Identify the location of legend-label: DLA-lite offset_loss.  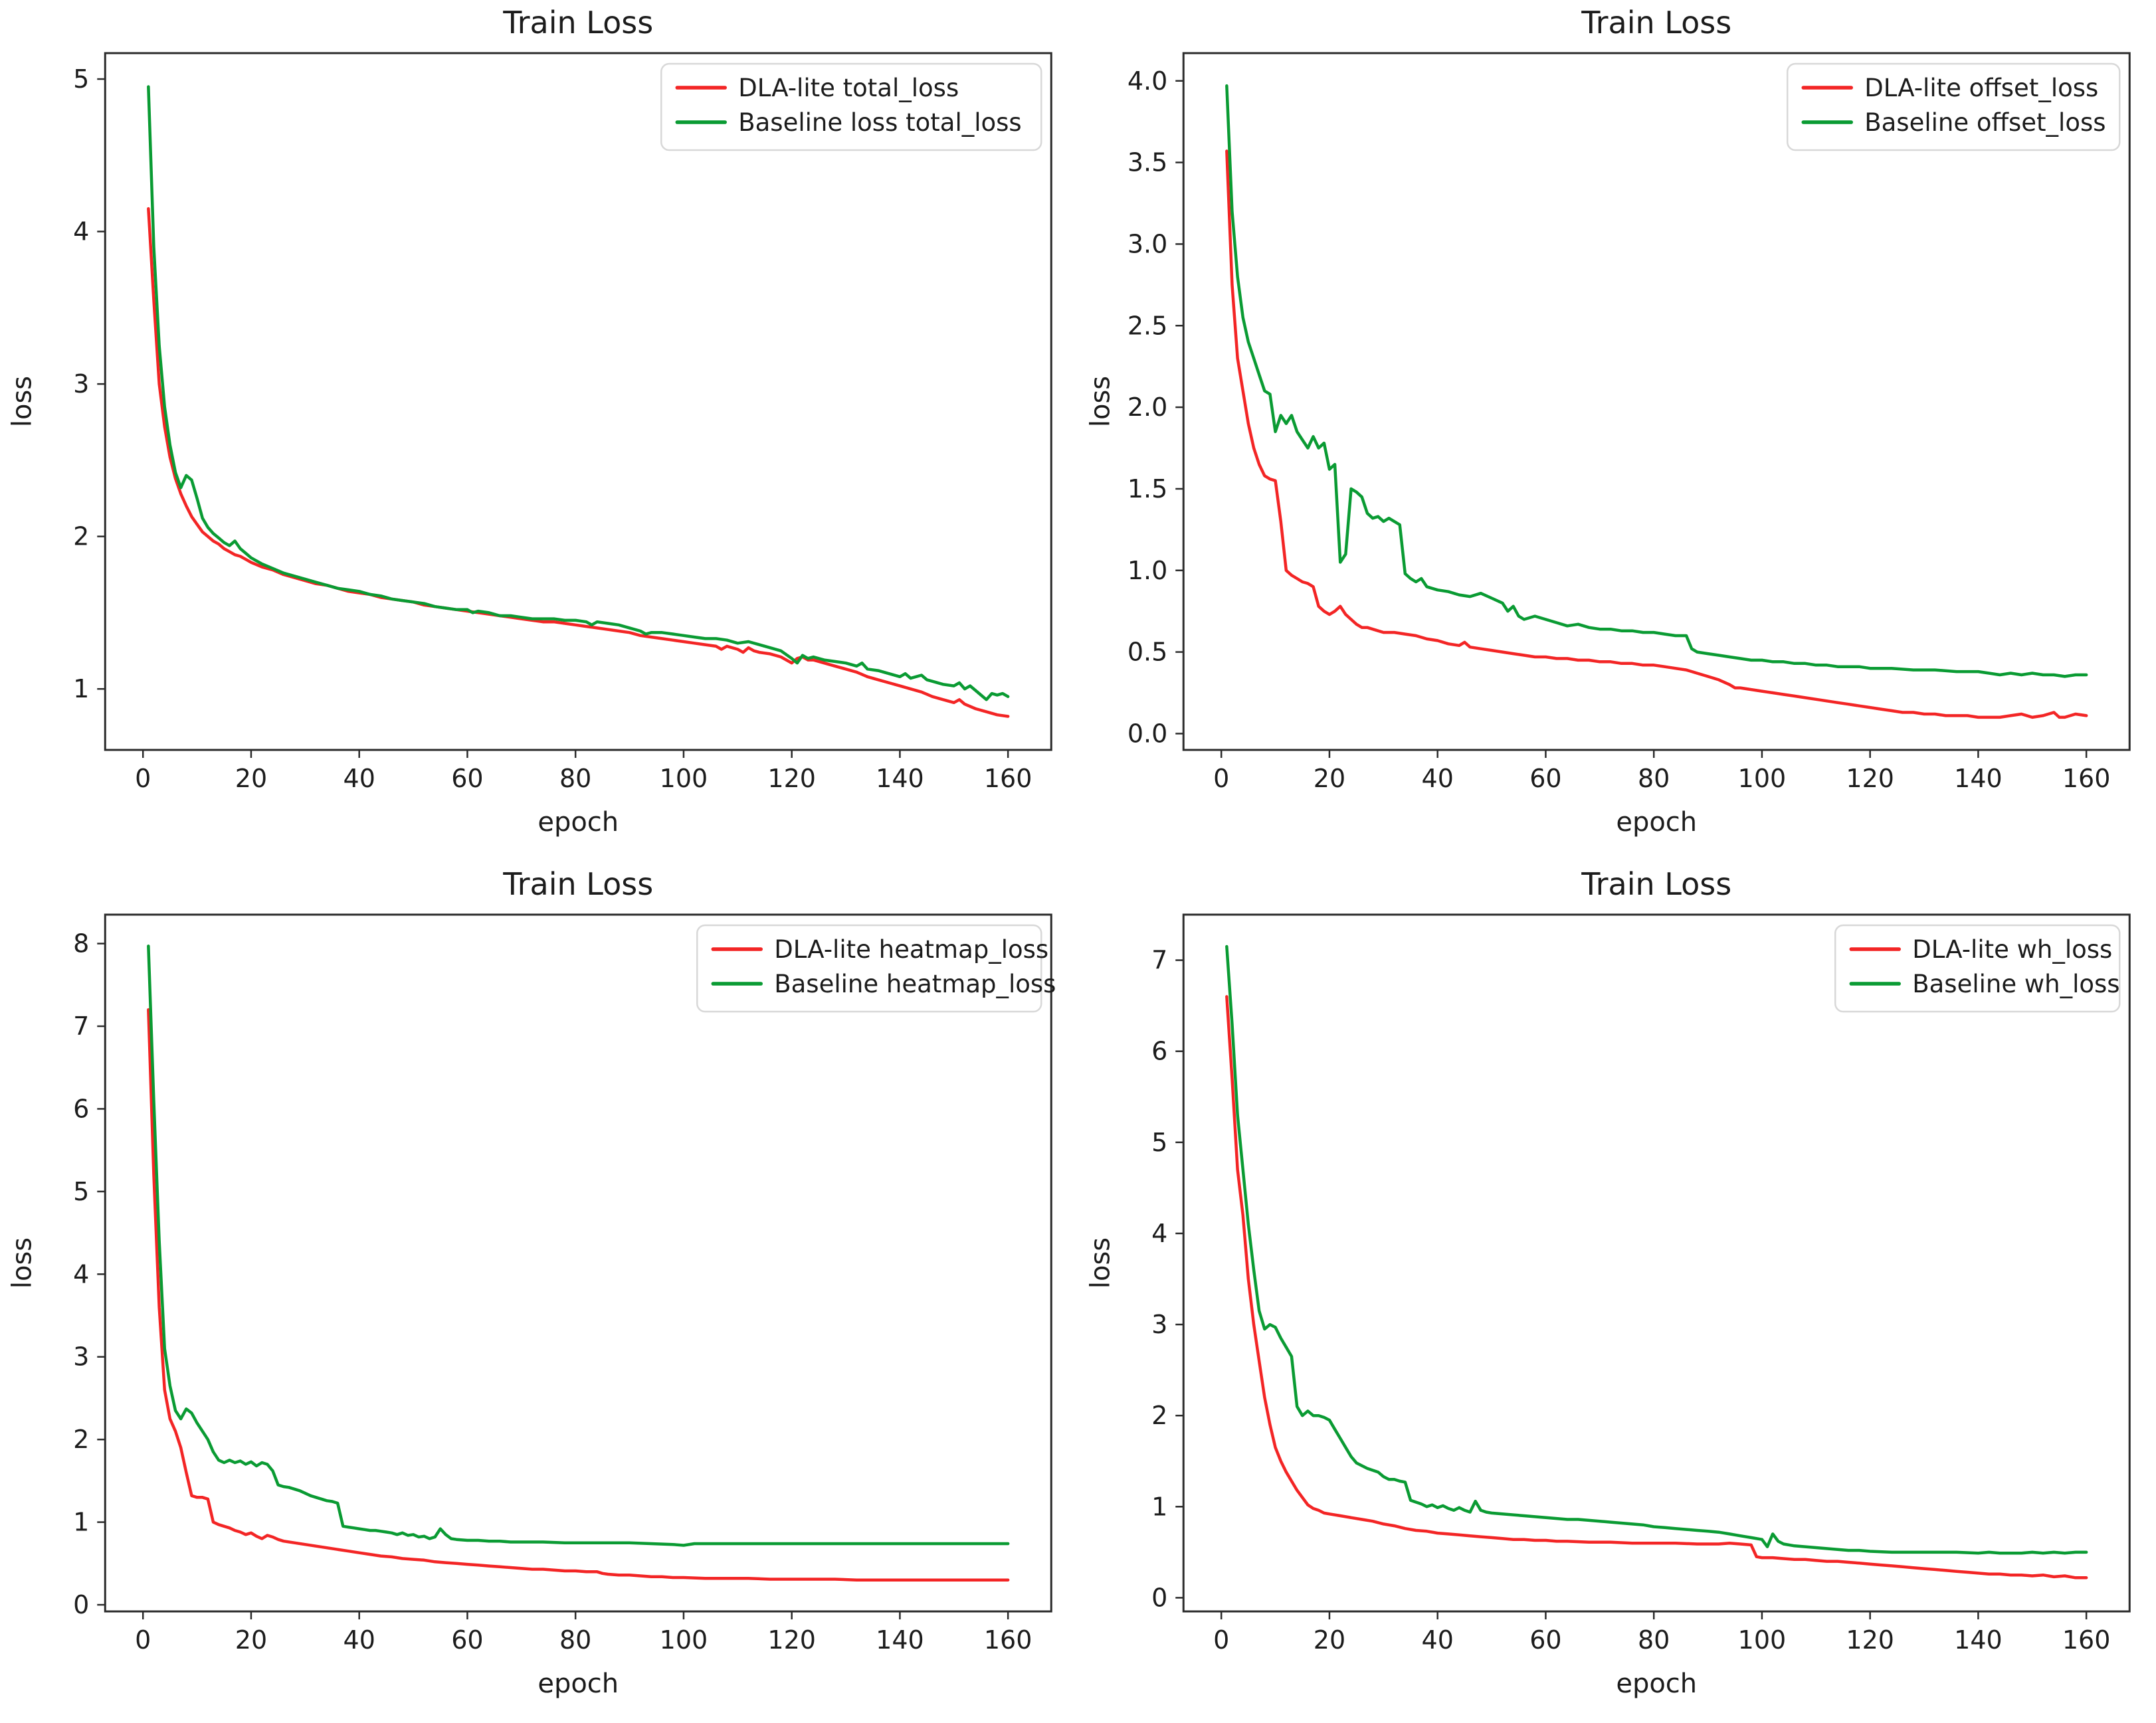
(1981, 88).